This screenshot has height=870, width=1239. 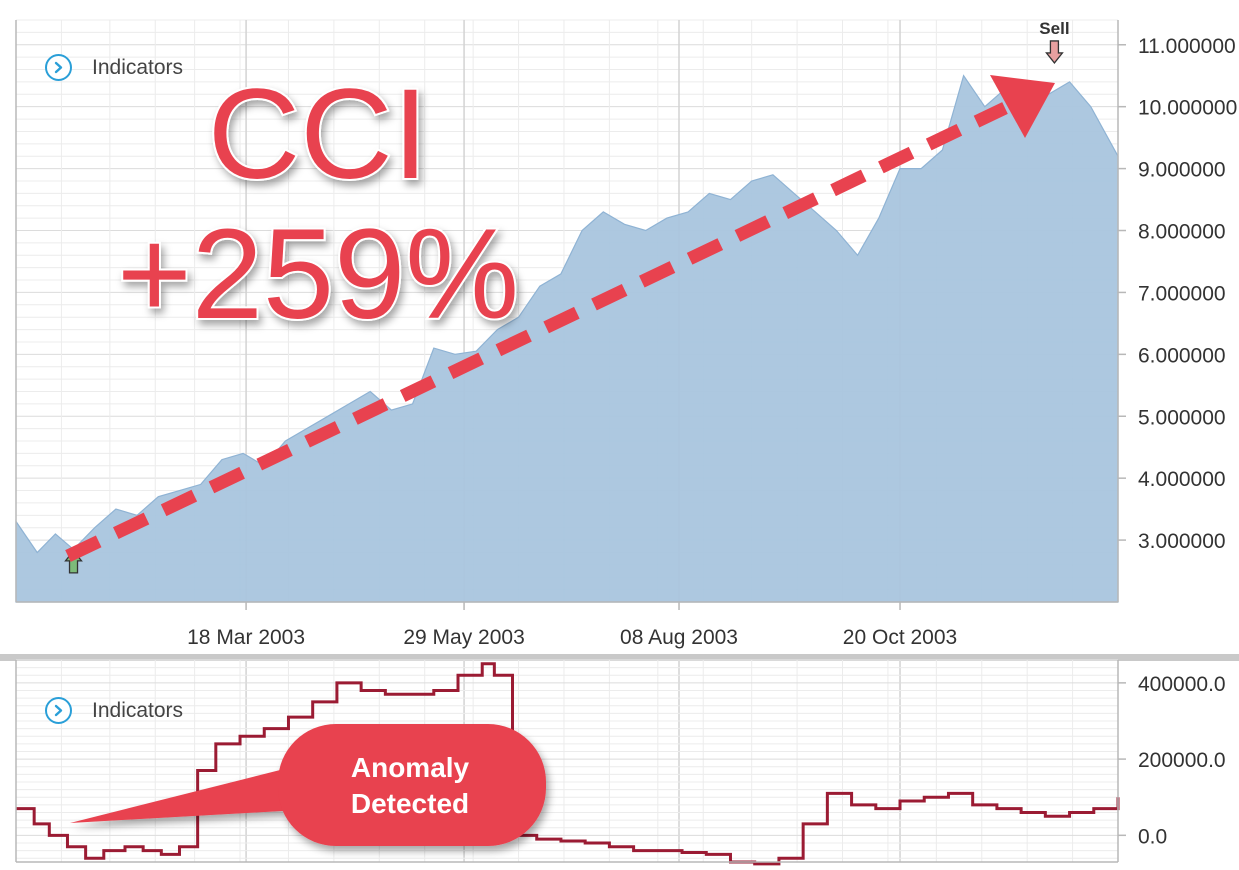 What do you see at coordinates (1182, 760) in the screenshot?
I see `y-tick-label: 200000.0` at bounding box center [1182, 760].